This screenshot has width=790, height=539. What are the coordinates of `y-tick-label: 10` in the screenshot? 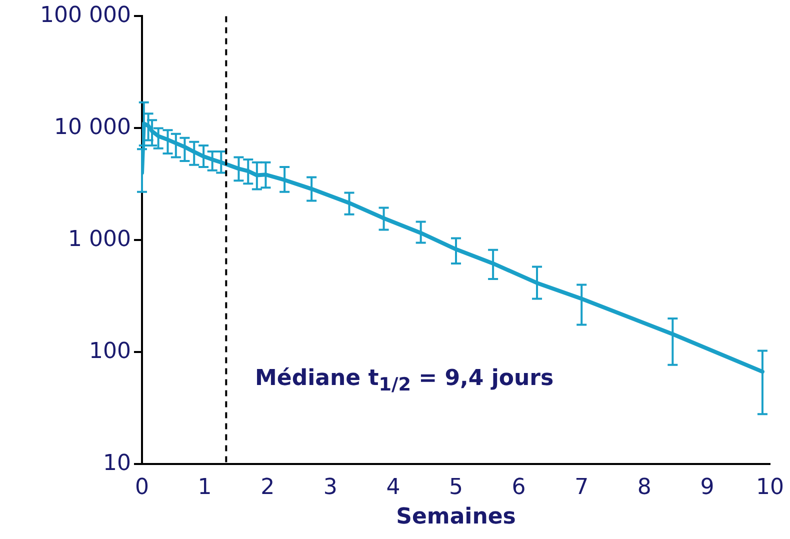 It's located at (117, 463).